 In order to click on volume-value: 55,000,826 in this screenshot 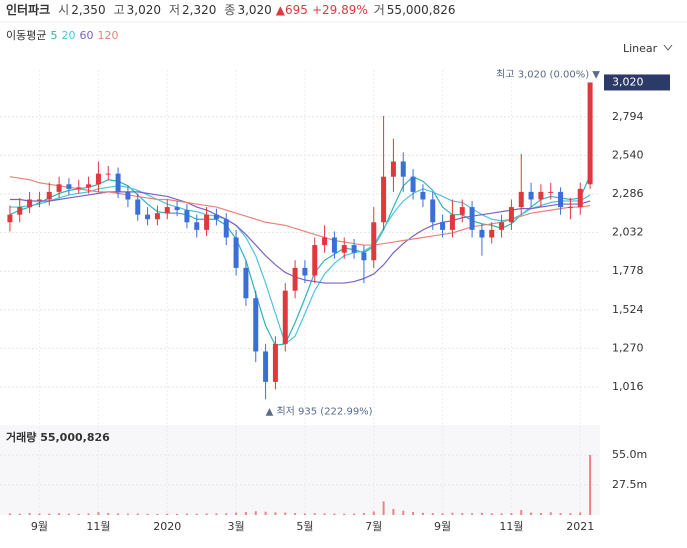, I will do `click(421, 10)`.